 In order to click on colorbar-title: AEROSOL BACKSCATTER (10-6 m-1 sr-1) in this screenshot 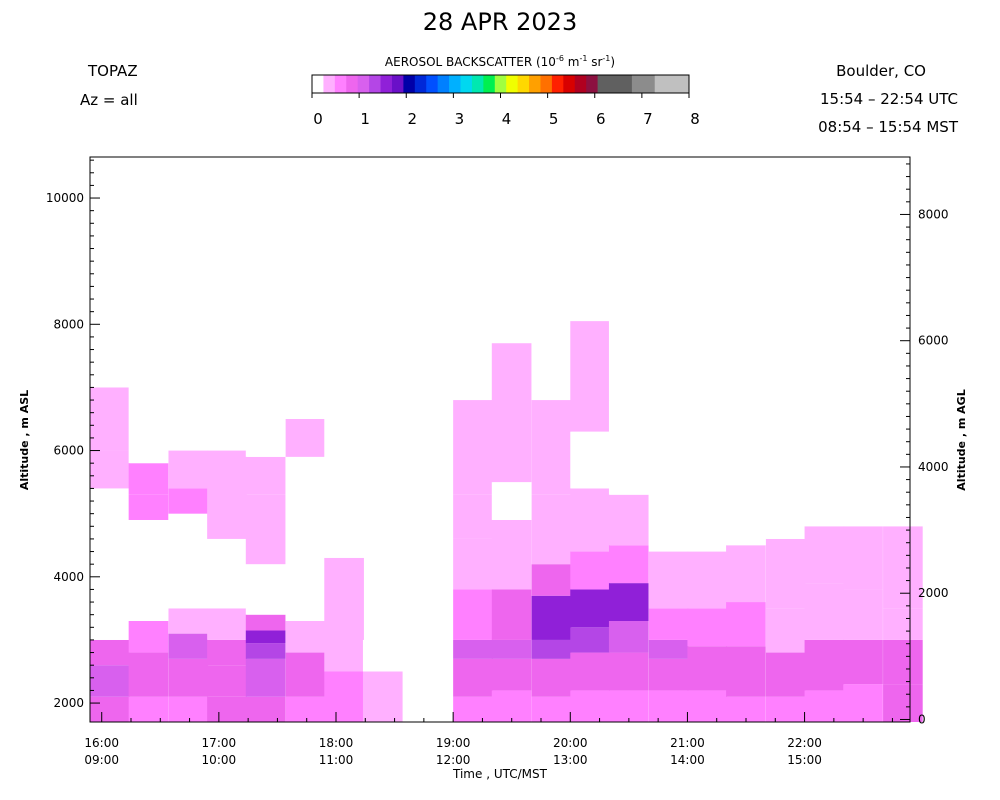, I will do `click(500, 61)`.